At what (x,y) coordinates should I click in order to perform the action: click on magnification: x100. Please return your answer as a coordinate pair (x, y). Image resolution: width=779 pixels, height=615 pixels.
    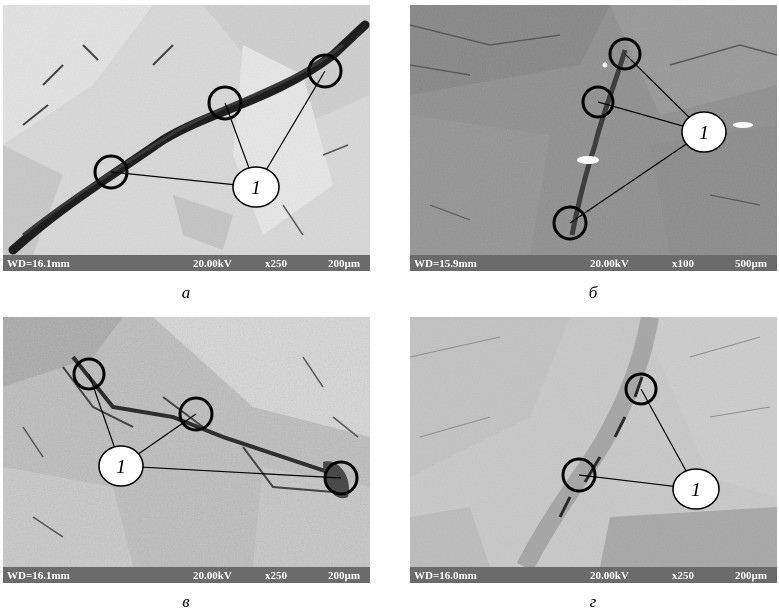
    Looking at the image, I should click on (683, 264).